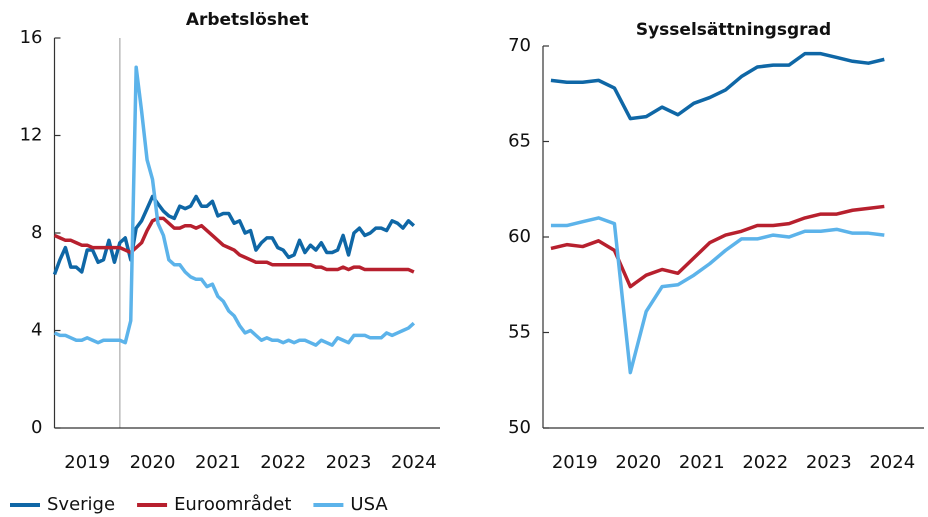 The width and height of the screenshot is (928, 517). I want to click on legend-label: USA, so click(369, 504).